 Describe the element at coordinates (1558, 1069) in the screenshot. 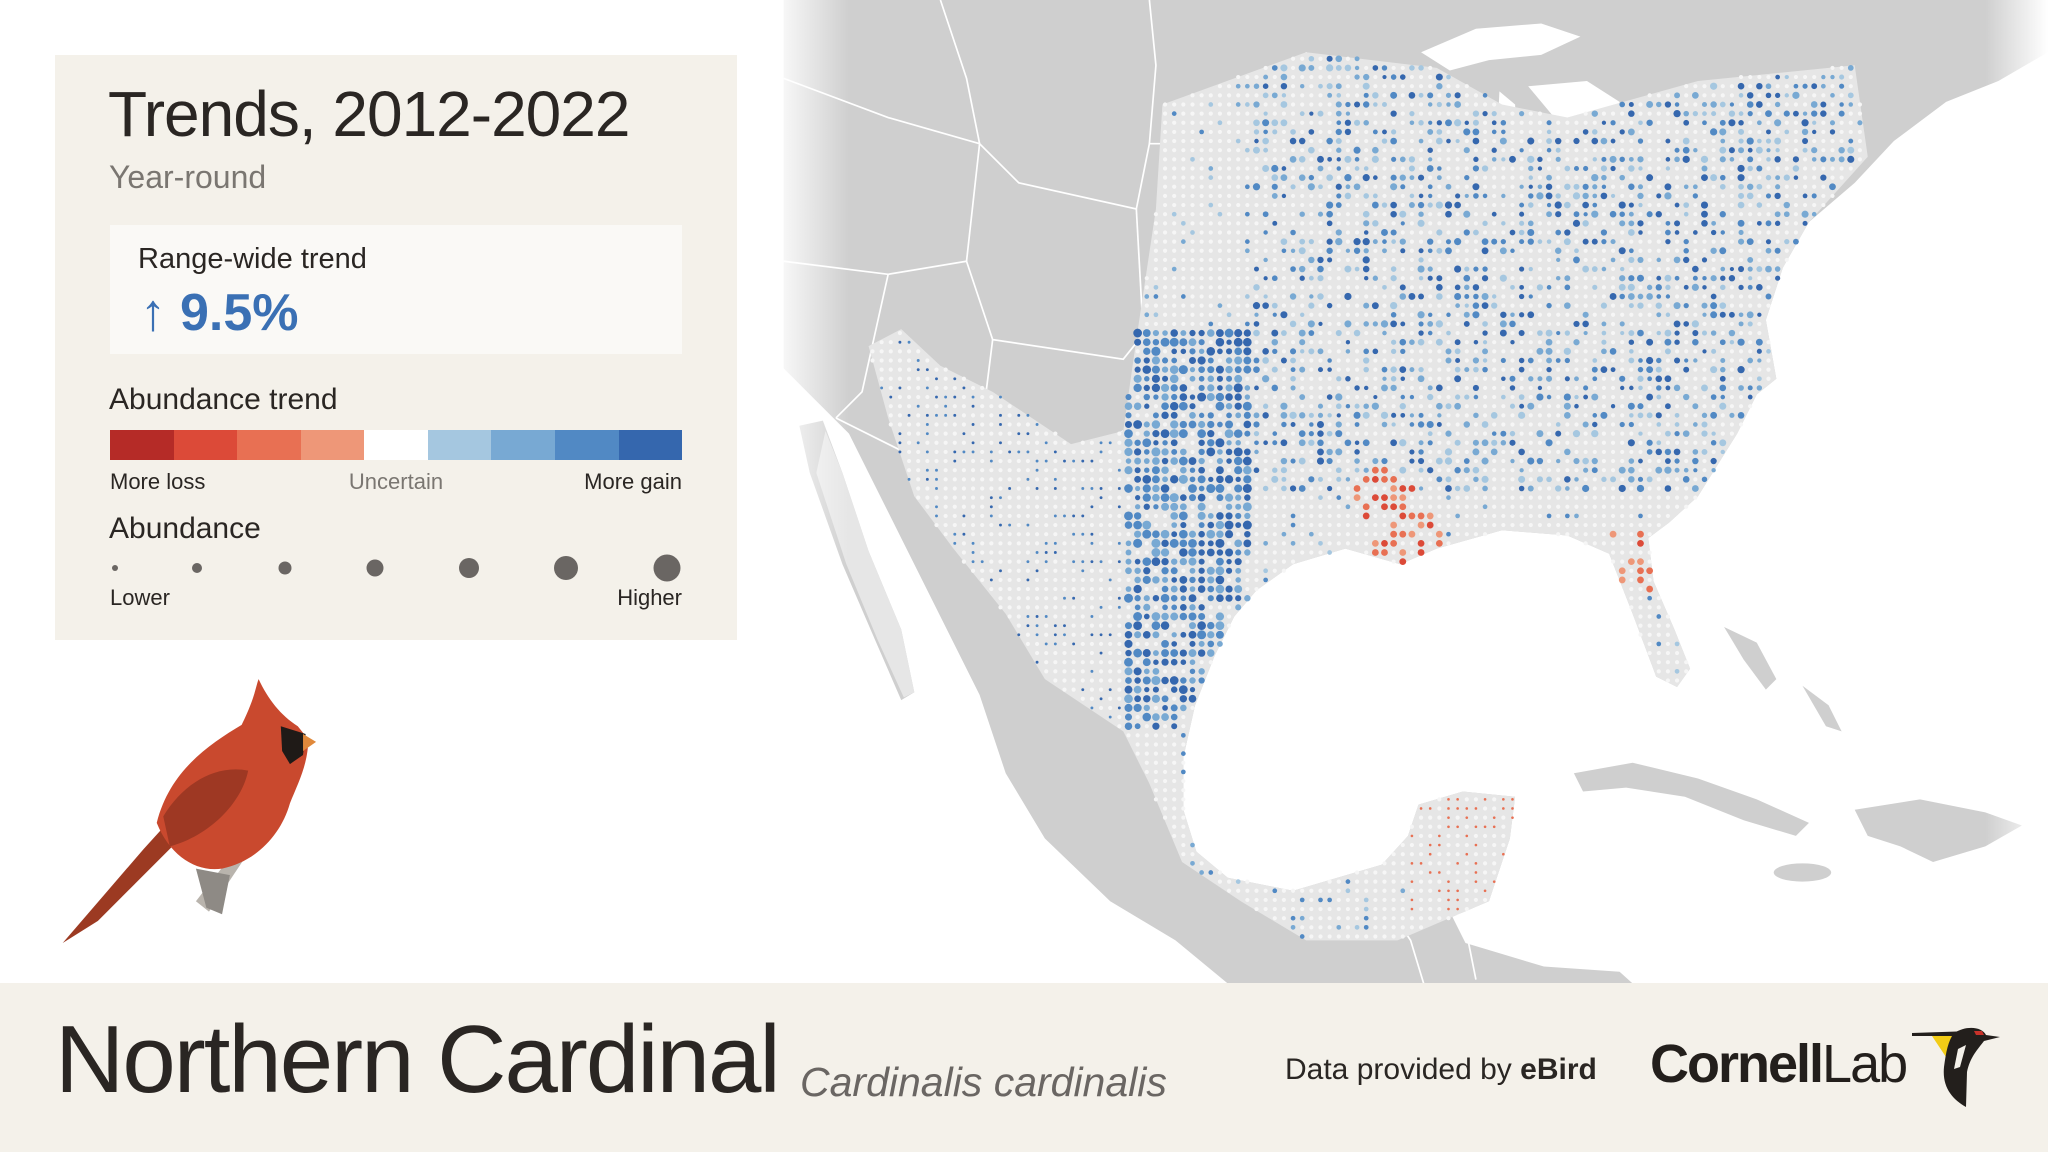

I see `ebird-link: eBird` at that location.